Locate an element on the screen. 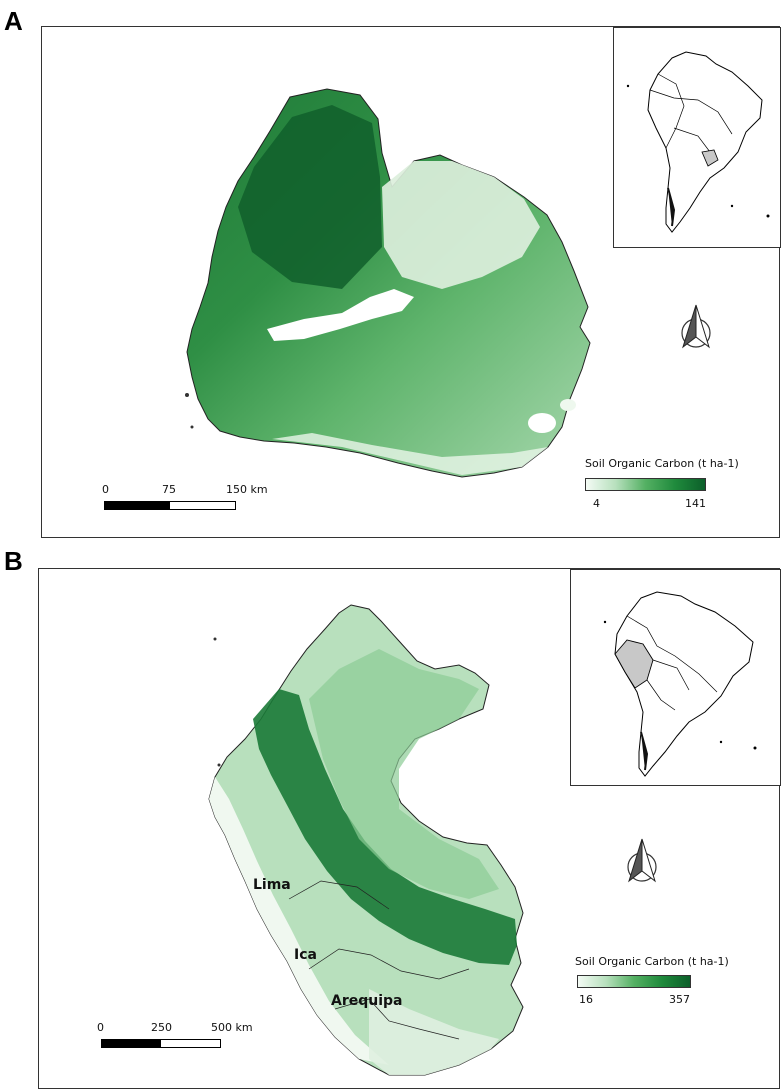  city-label-ica: Ica is located at coordinates (305, 955).